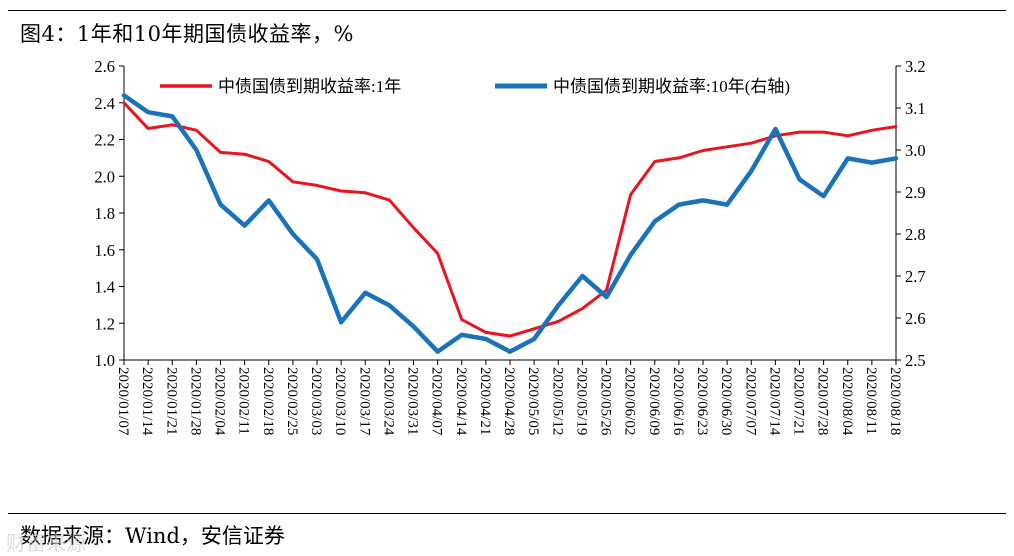 This screenshot has height=556, width=1014. I want to click on x-tick-label: 2020/01/14, so click(147, 401).